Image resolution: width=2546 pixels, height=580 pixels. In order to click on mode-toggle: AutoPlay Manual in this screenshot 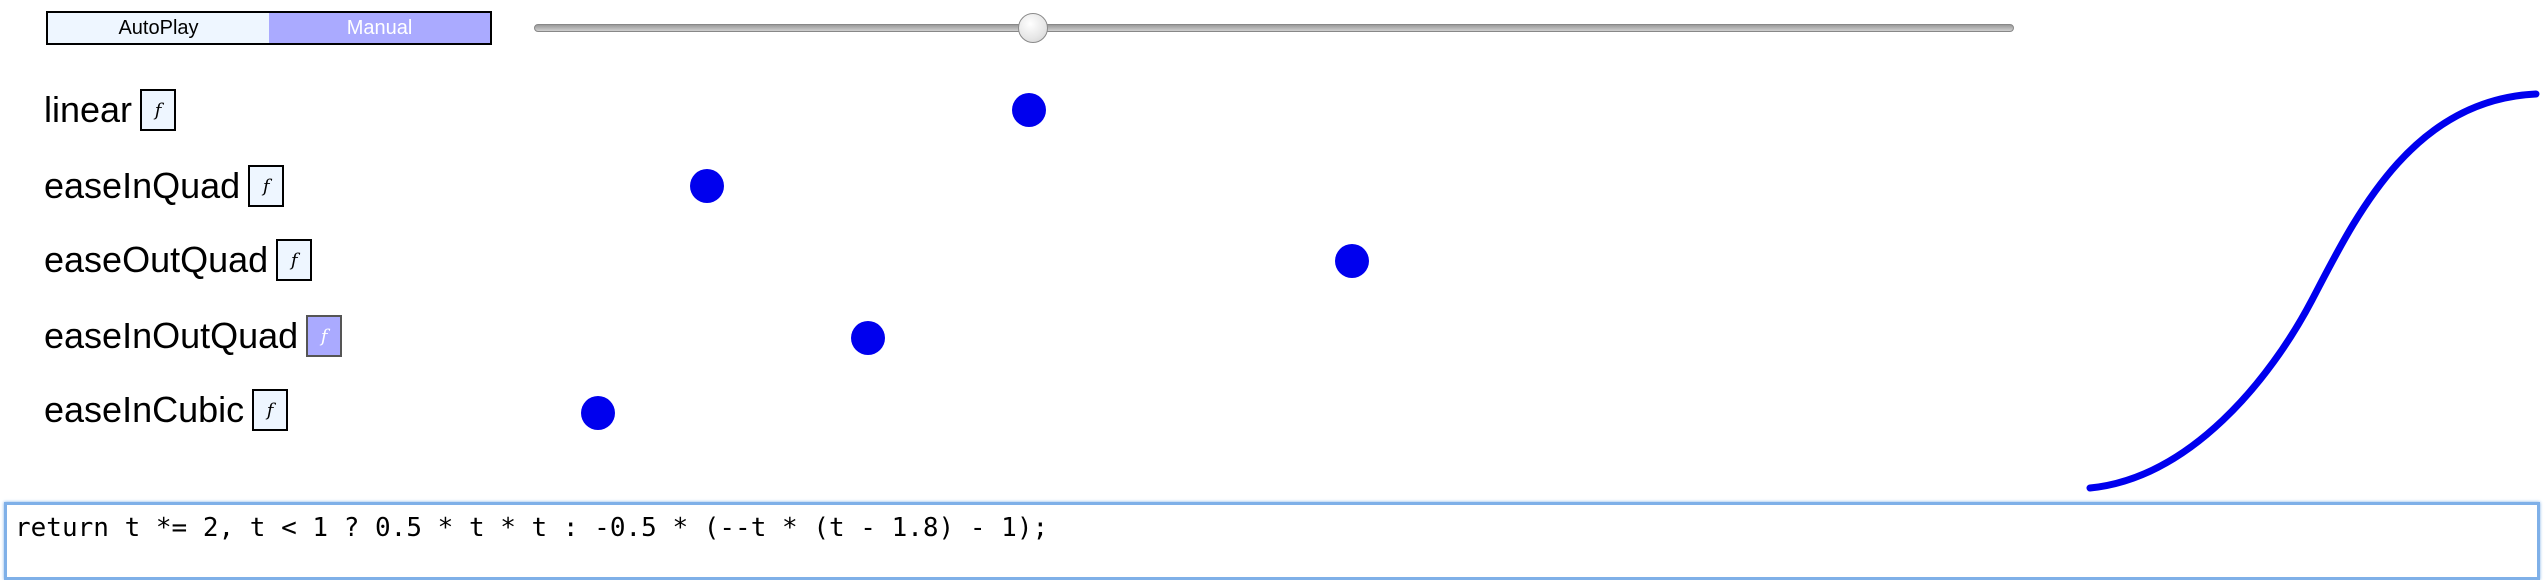, I will do `click(269, 28)`.